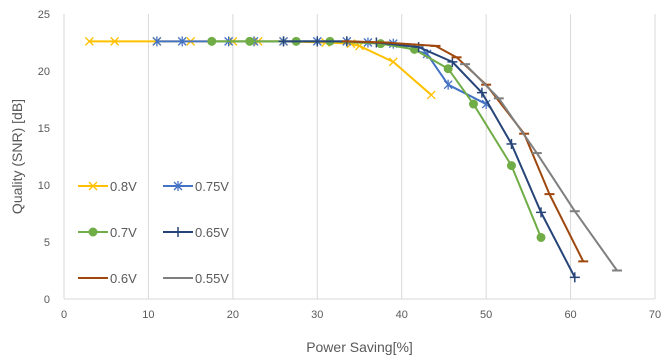  What do you see at coordinates (359, 347) in the screenshot?
I see `x-axis-title: Power Saving[%]` at bounding box center [359, 347].